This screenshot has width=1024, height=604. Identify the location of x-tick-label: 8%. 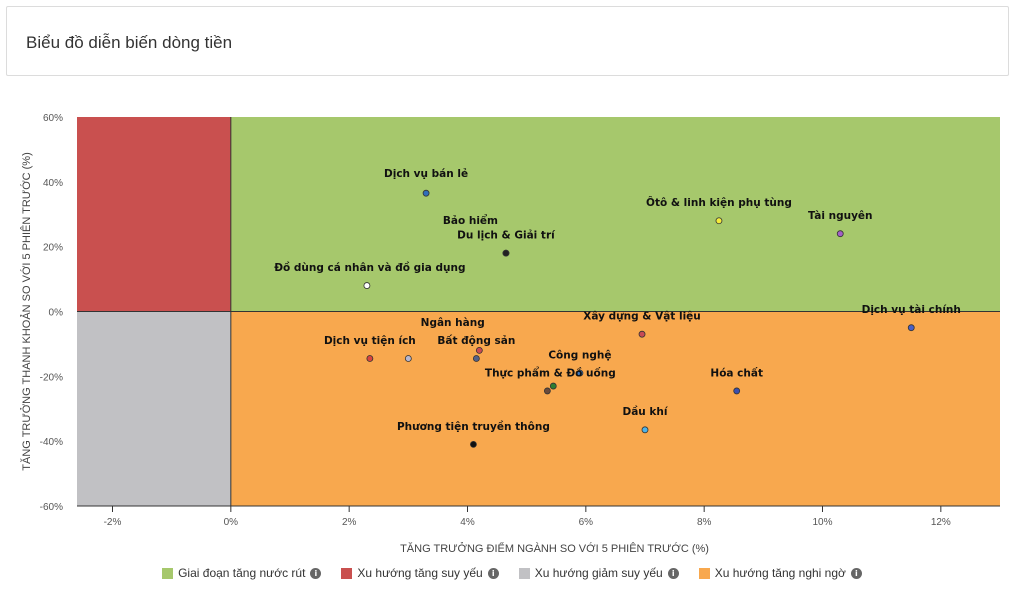
(704, 522).